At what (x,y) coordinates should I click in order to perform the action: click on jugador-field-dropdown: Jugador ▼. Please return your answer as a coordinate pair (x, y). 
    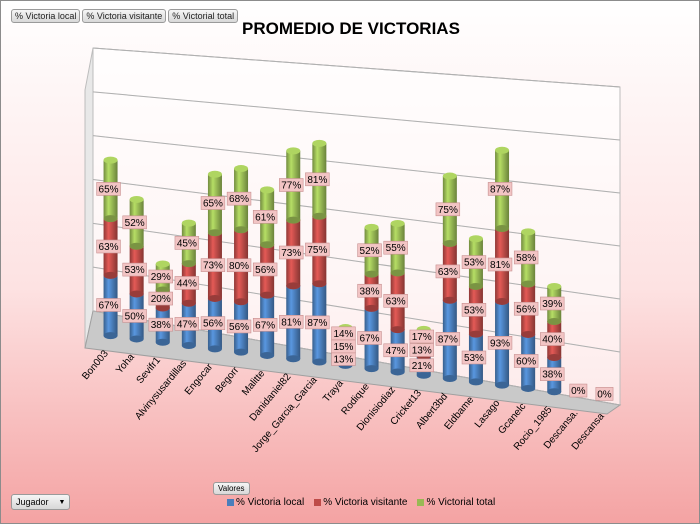
    Looking at the image, I should click on (41, 502).